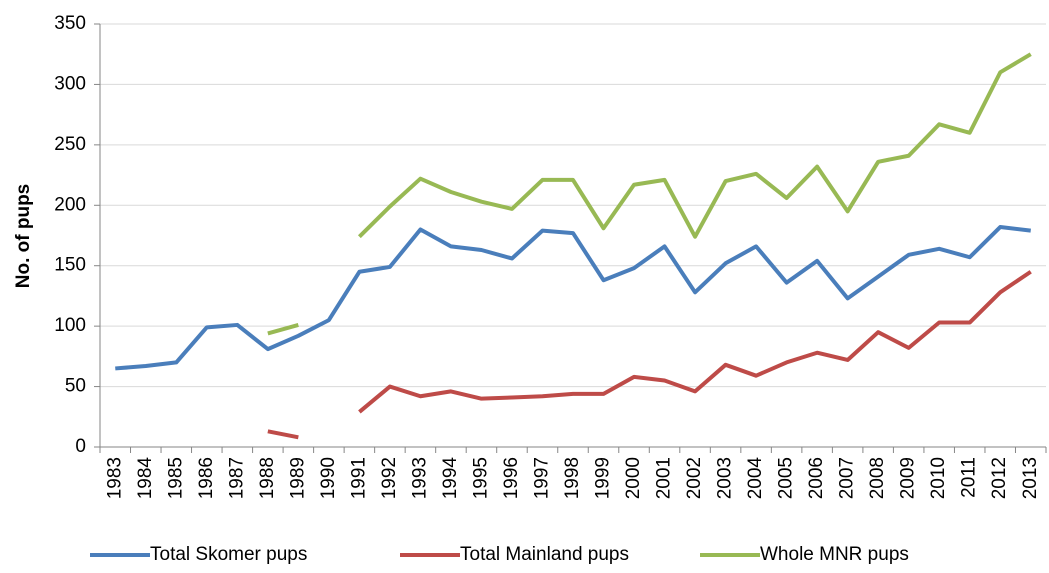 The image size is (1049, 573). I want to click on y-tick-label: 250, so click(70, 144).